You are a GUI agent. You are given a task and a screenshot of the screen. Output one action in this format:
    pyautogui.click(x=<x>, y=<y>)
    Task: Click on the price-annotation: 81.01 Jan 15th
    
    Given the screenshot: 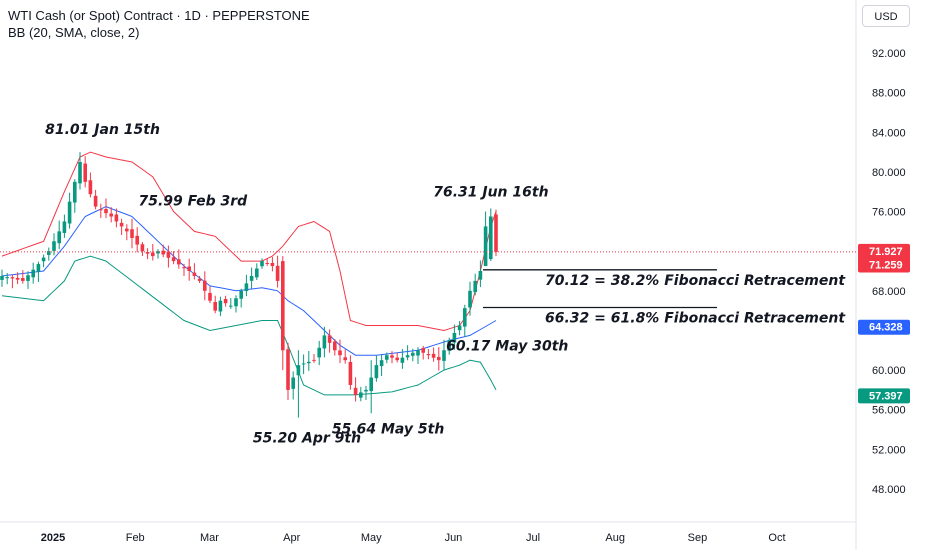 What is the action you would take?
    pyautogui.click(x=102, y=130)
    